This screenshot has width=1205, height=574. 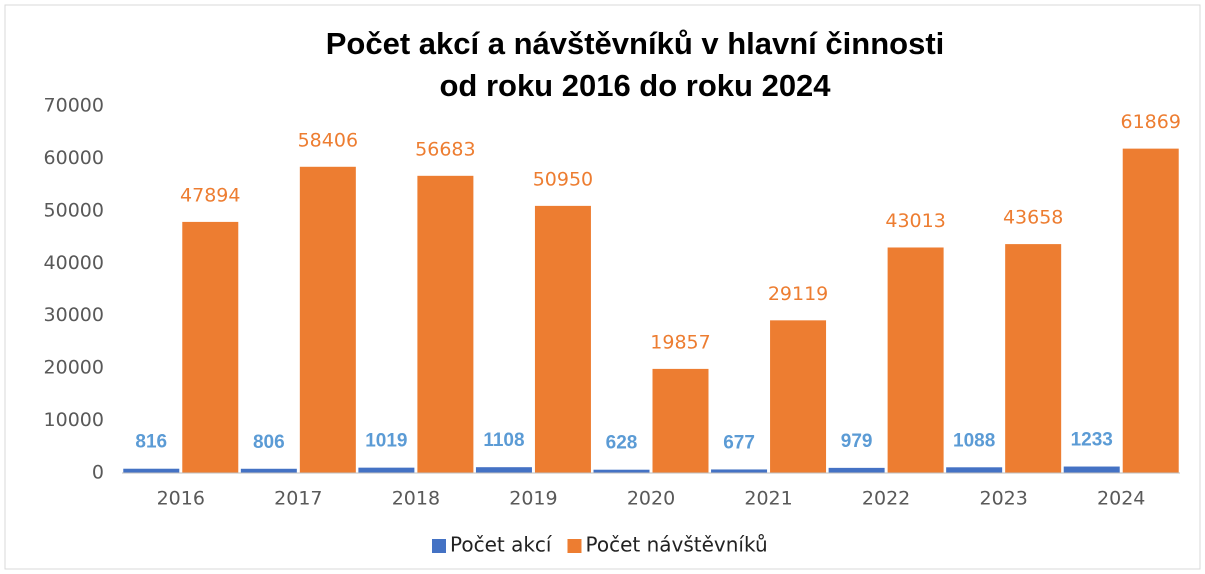 I want to click on x-tick-label: 2019, so click(x=533, y=499).